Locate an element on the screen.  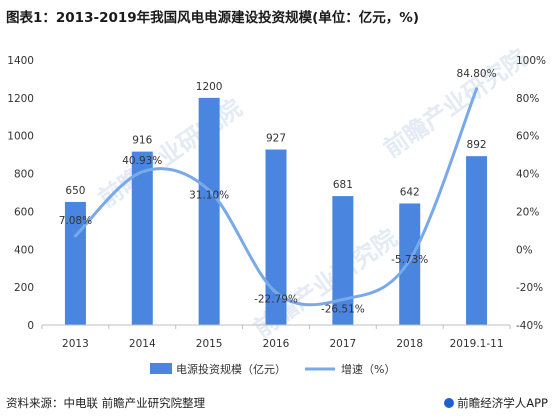
y-right-tick-label: 40% is located at coordinates (527, 175).